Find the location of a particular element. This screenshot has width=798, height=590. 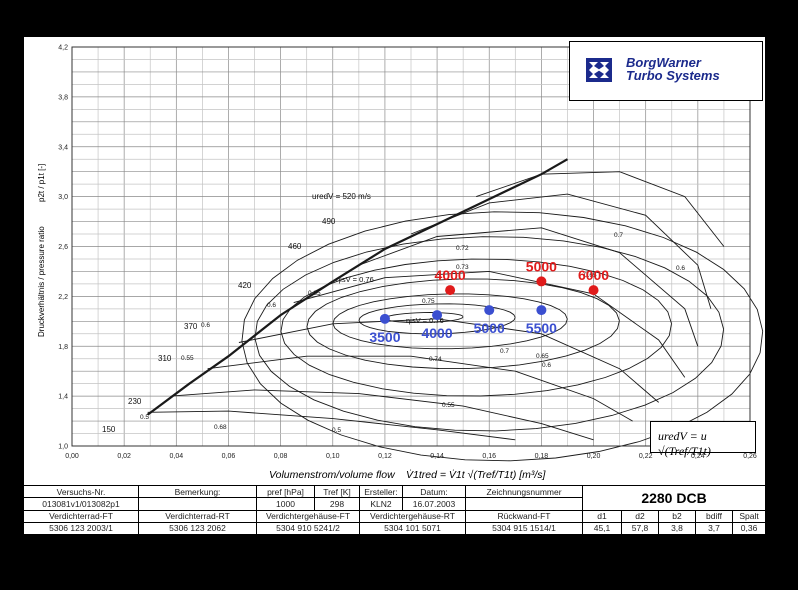

info-cell: 013081v1/013082p1 is located at coordinates (81, 504).